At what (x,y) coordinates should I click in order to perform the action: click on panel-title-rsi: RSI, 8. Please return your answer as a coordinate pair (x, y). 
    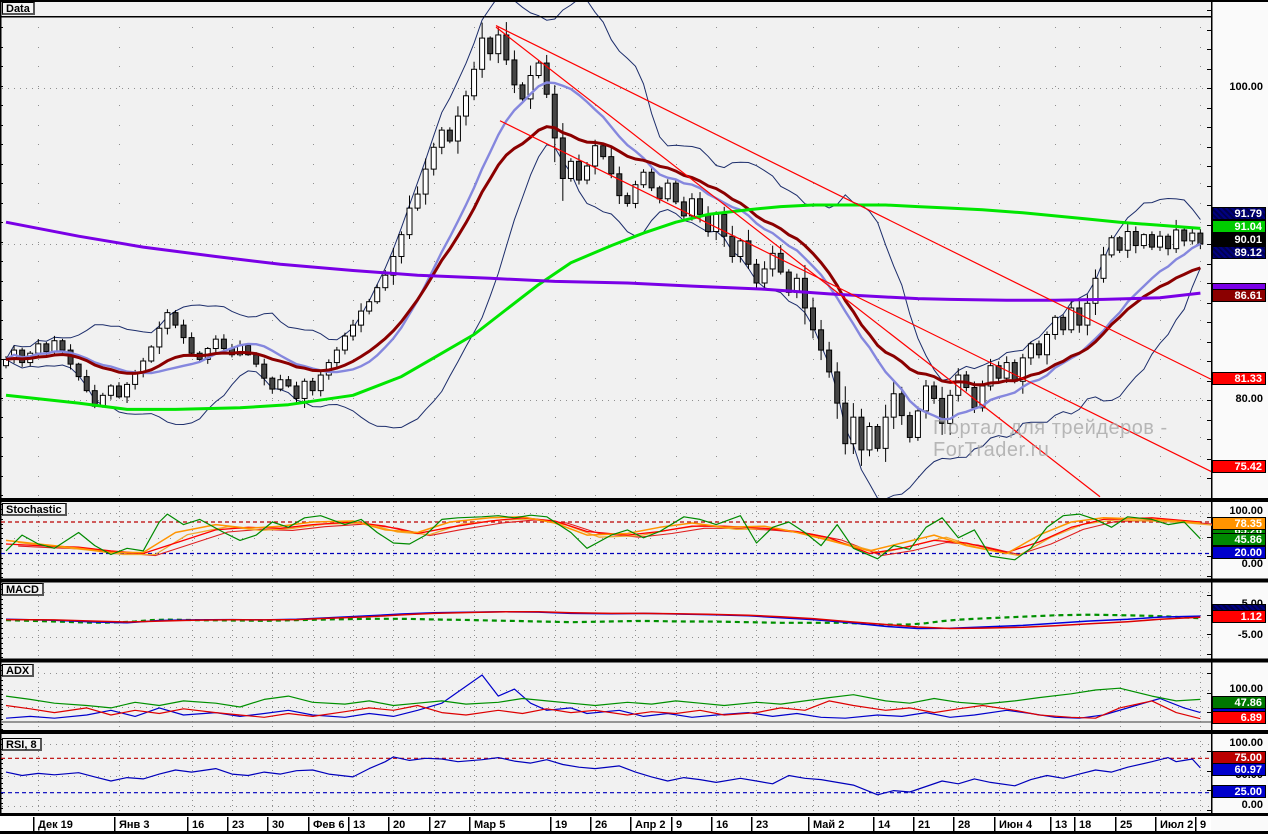
    Looking at the image, I should click on (22, 744).